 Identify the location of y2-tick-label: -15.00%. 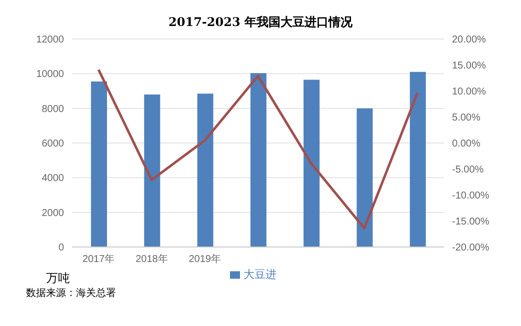
(471, 222).